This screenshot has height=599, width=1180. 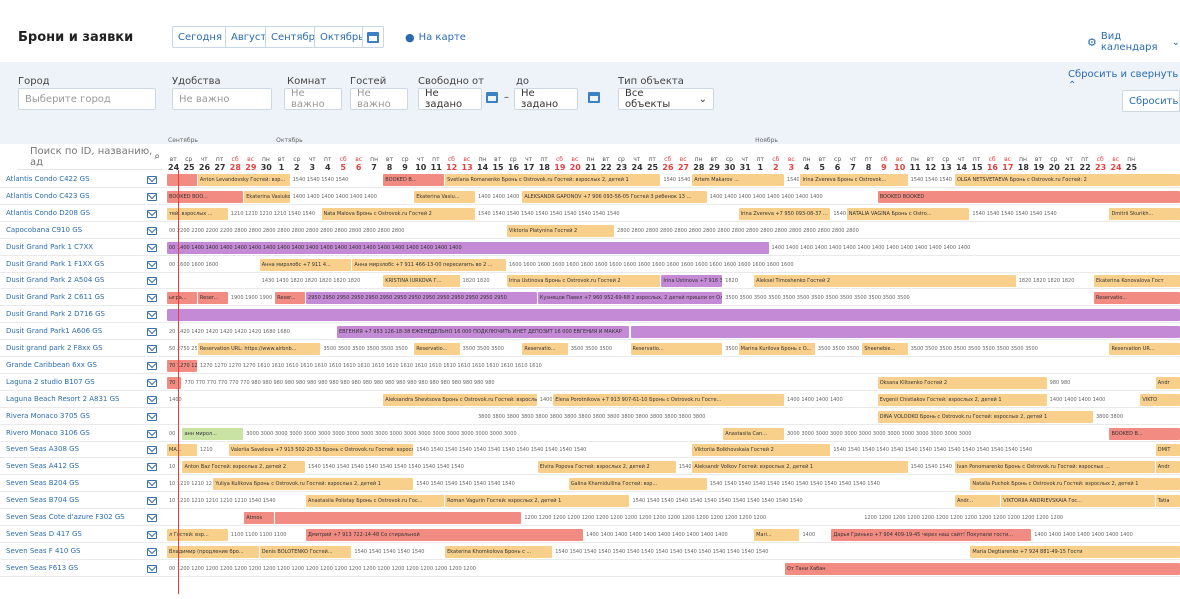 I want to click on price-cells: 1540 1540 1540 1540 1540 1540 1540, so click(x=465, y=484).